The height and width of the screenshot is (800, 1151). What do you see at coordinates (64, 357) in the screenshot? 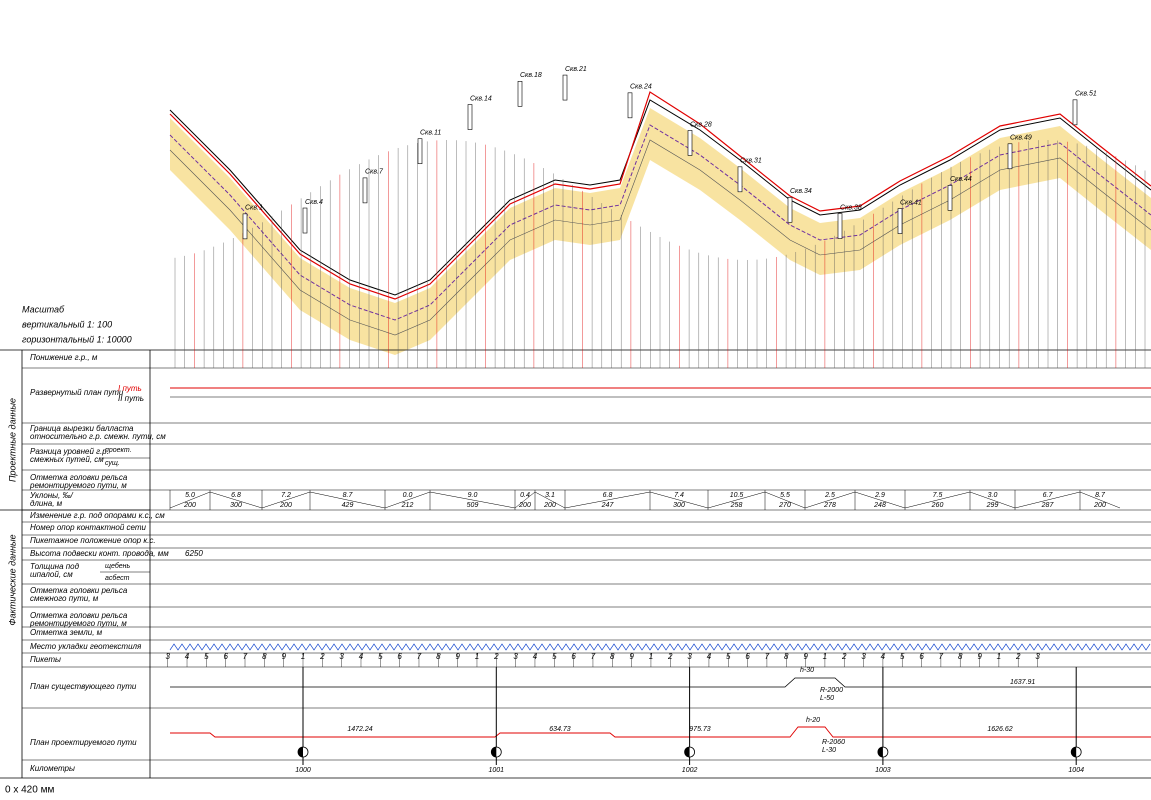
I see `row-label: Понижение г.р., м` at bounding box center [64, 357].